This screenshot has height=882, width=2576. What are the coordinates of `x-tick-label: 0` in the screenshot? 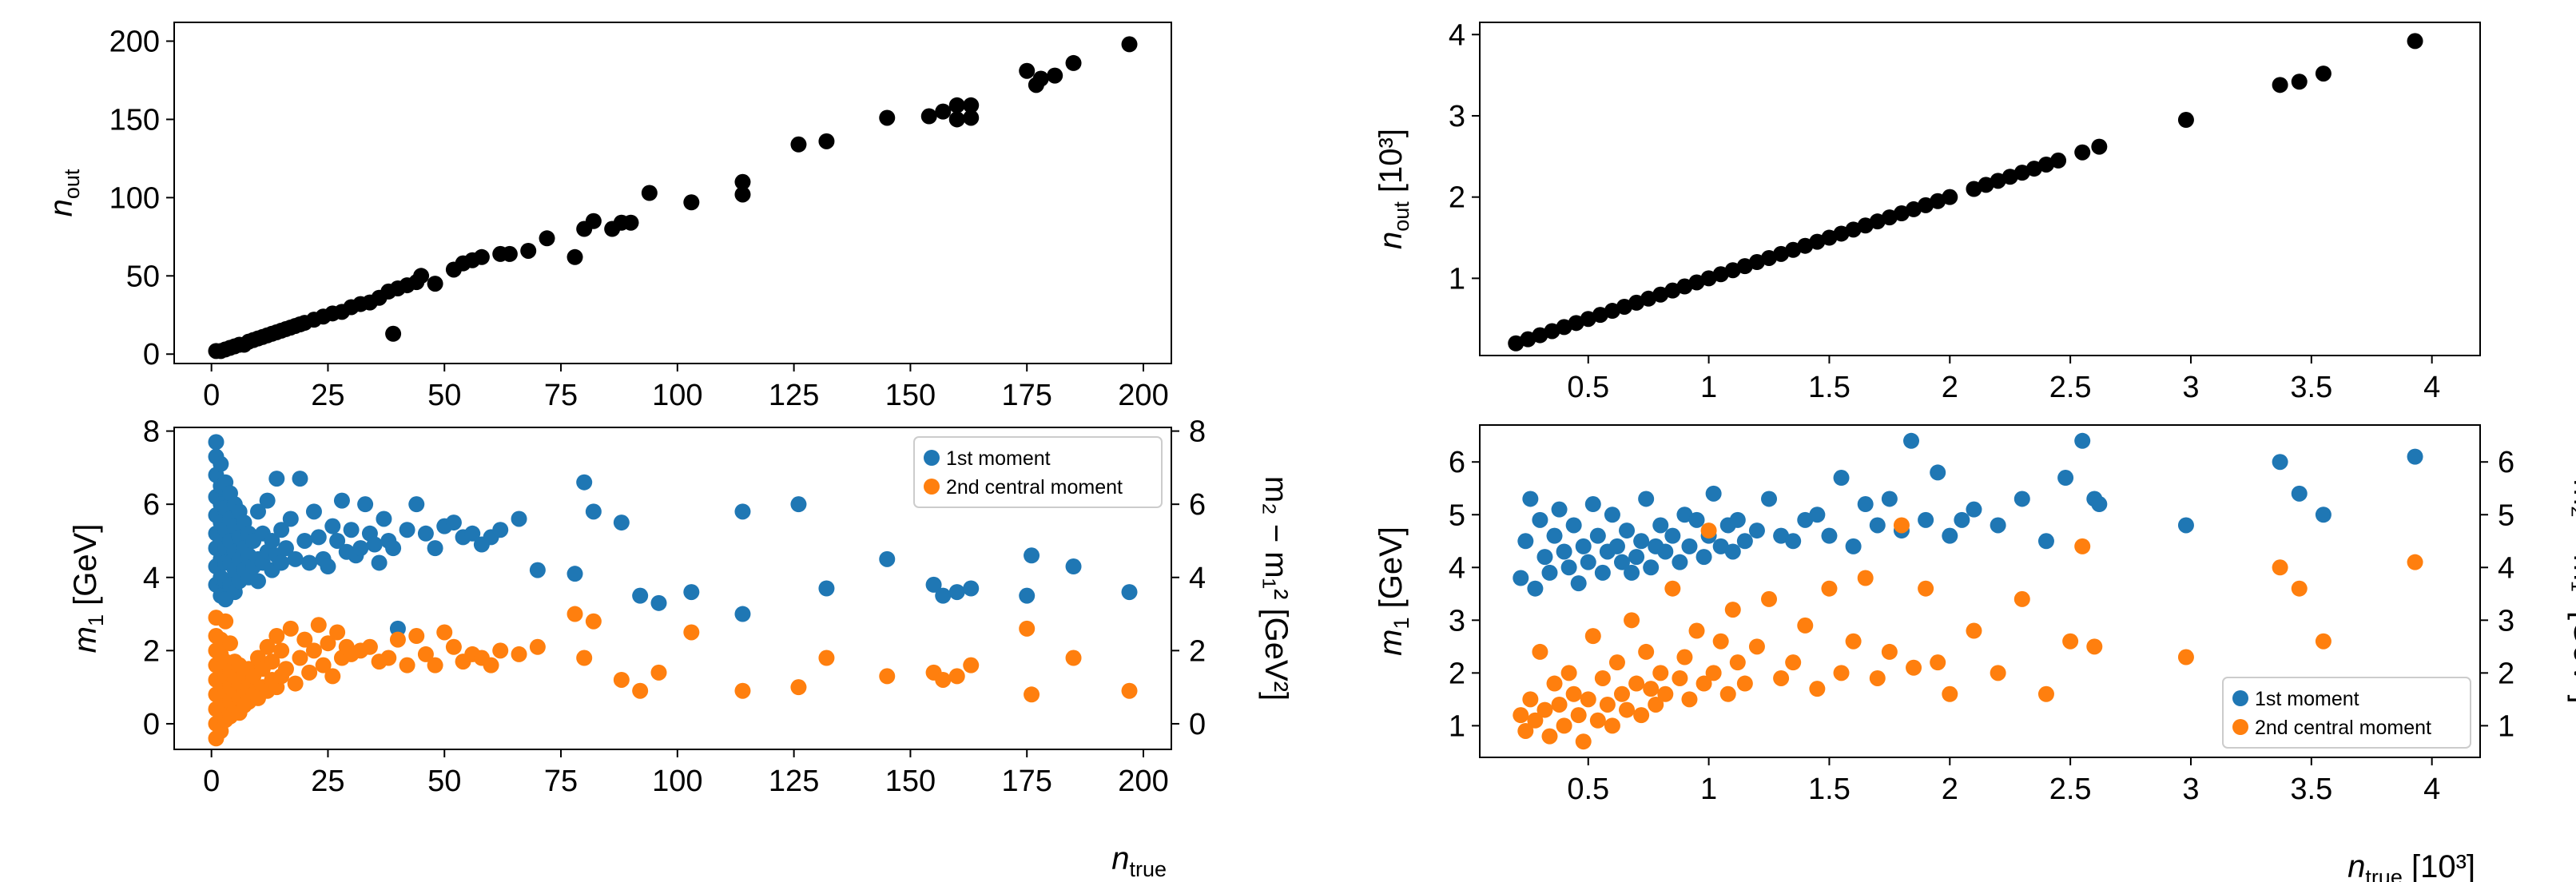 It's located at (212, 781).